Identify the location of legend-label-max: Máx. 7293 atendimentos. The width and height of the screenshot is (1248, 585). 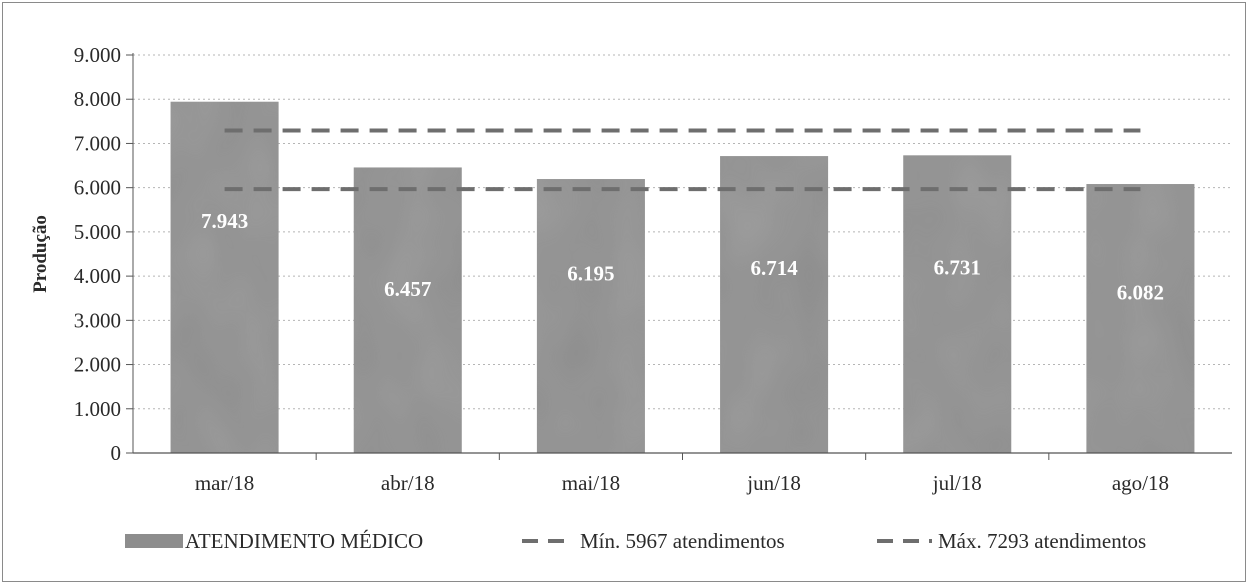
(1042, 541).